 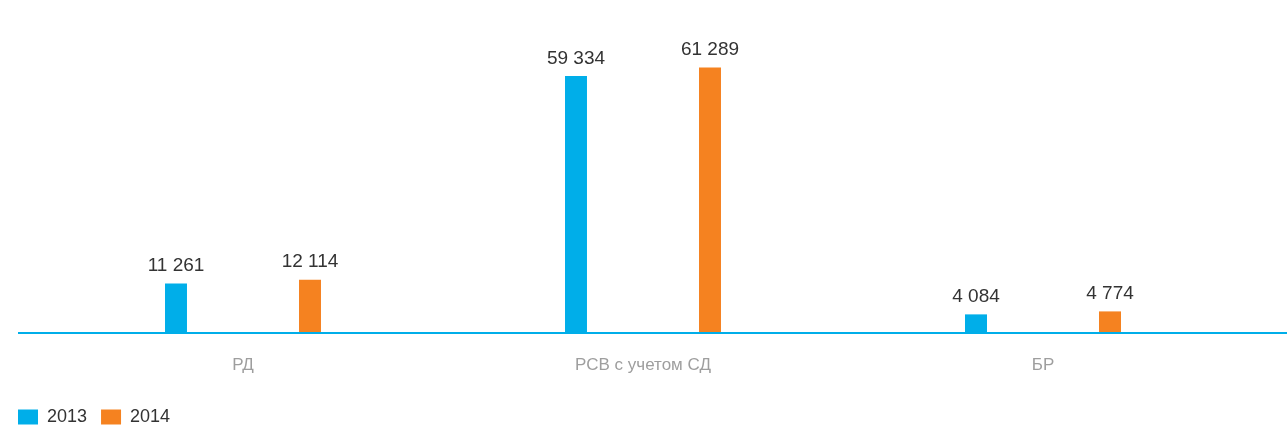 I want to click on data-label: 12 114, so click(x=310, y=261).